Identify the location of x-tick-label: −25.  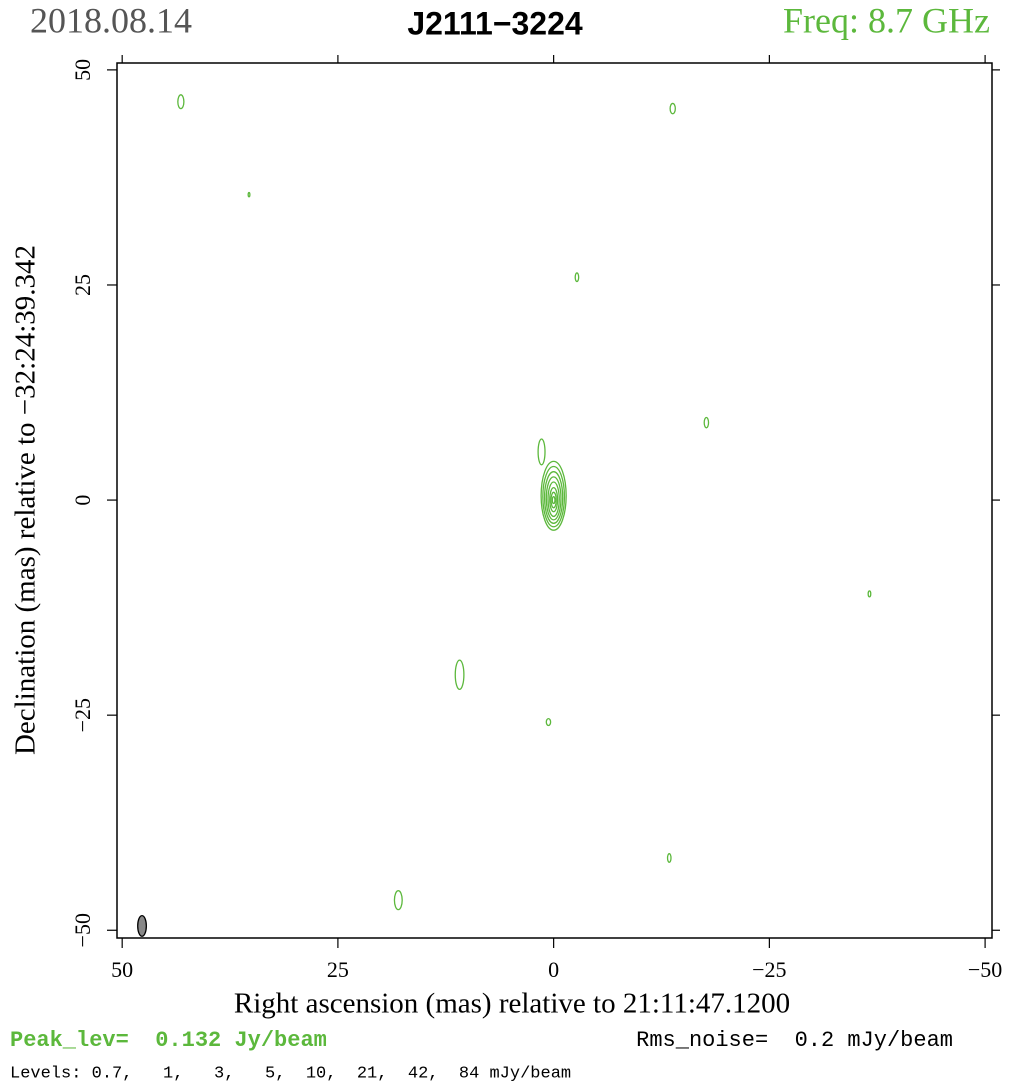
(769, 969).